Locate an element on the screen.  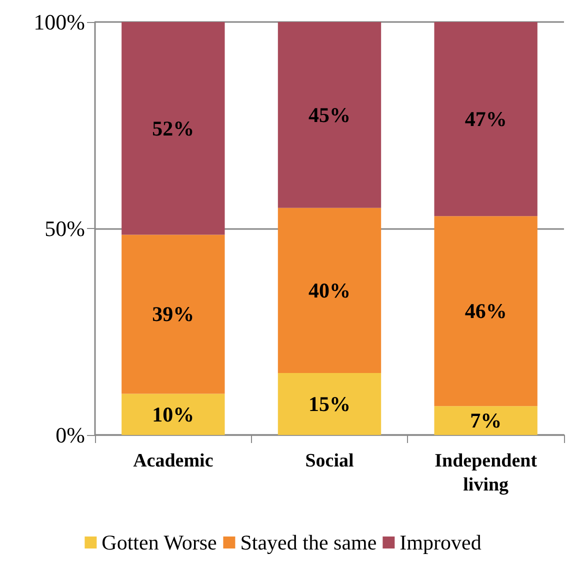
data-label: 15% is located at coordinates (329, 404).